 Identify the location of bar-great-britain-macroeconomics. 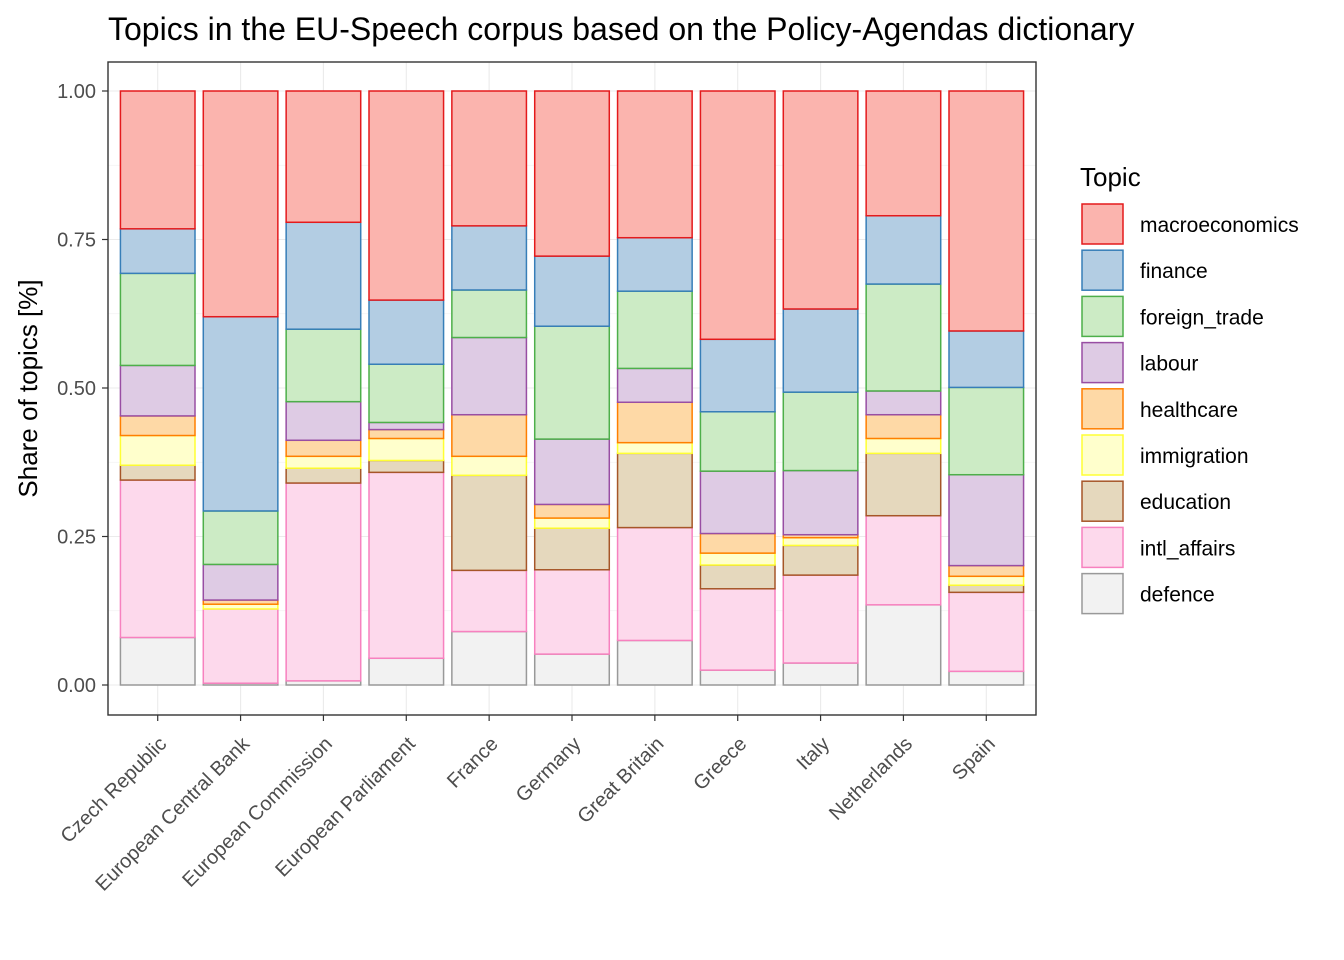
(654, 164).